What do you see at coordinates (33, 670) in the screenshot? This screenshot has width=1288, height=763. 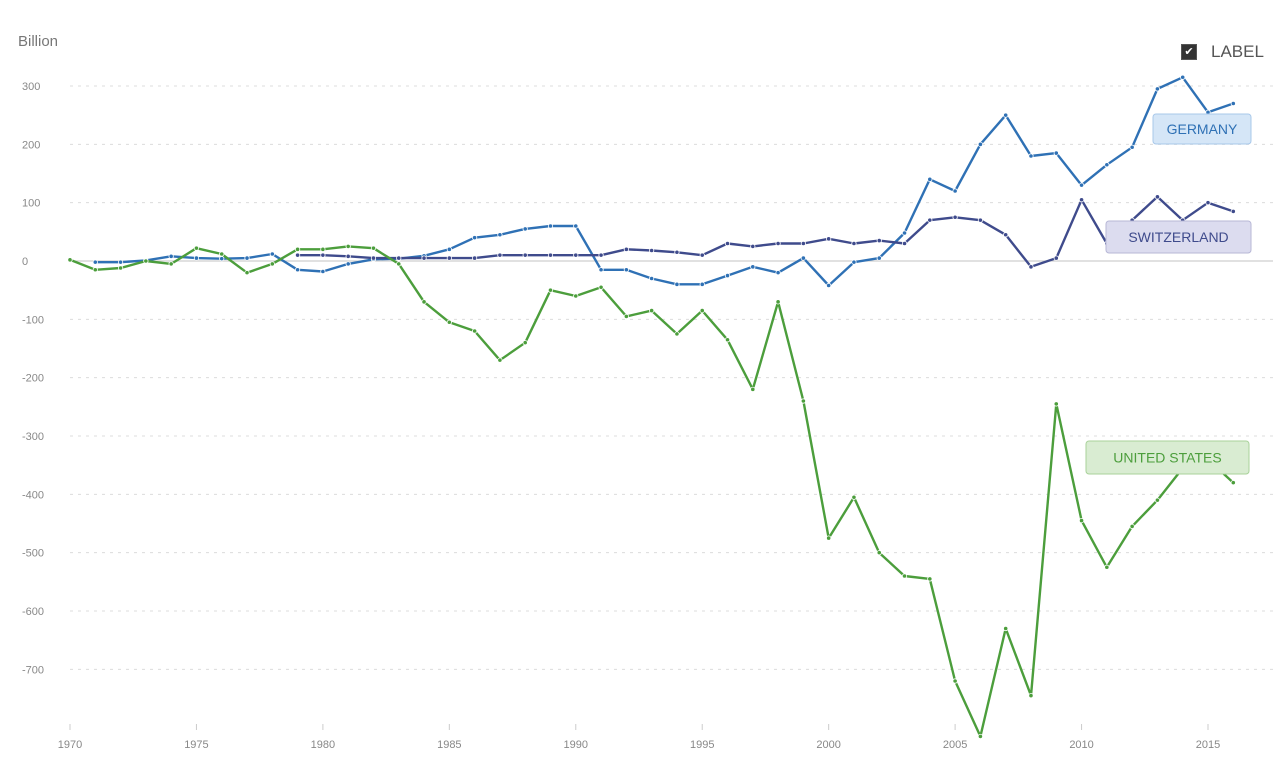 I see `y-tick-label: -700` at bounding box center [33, 670].